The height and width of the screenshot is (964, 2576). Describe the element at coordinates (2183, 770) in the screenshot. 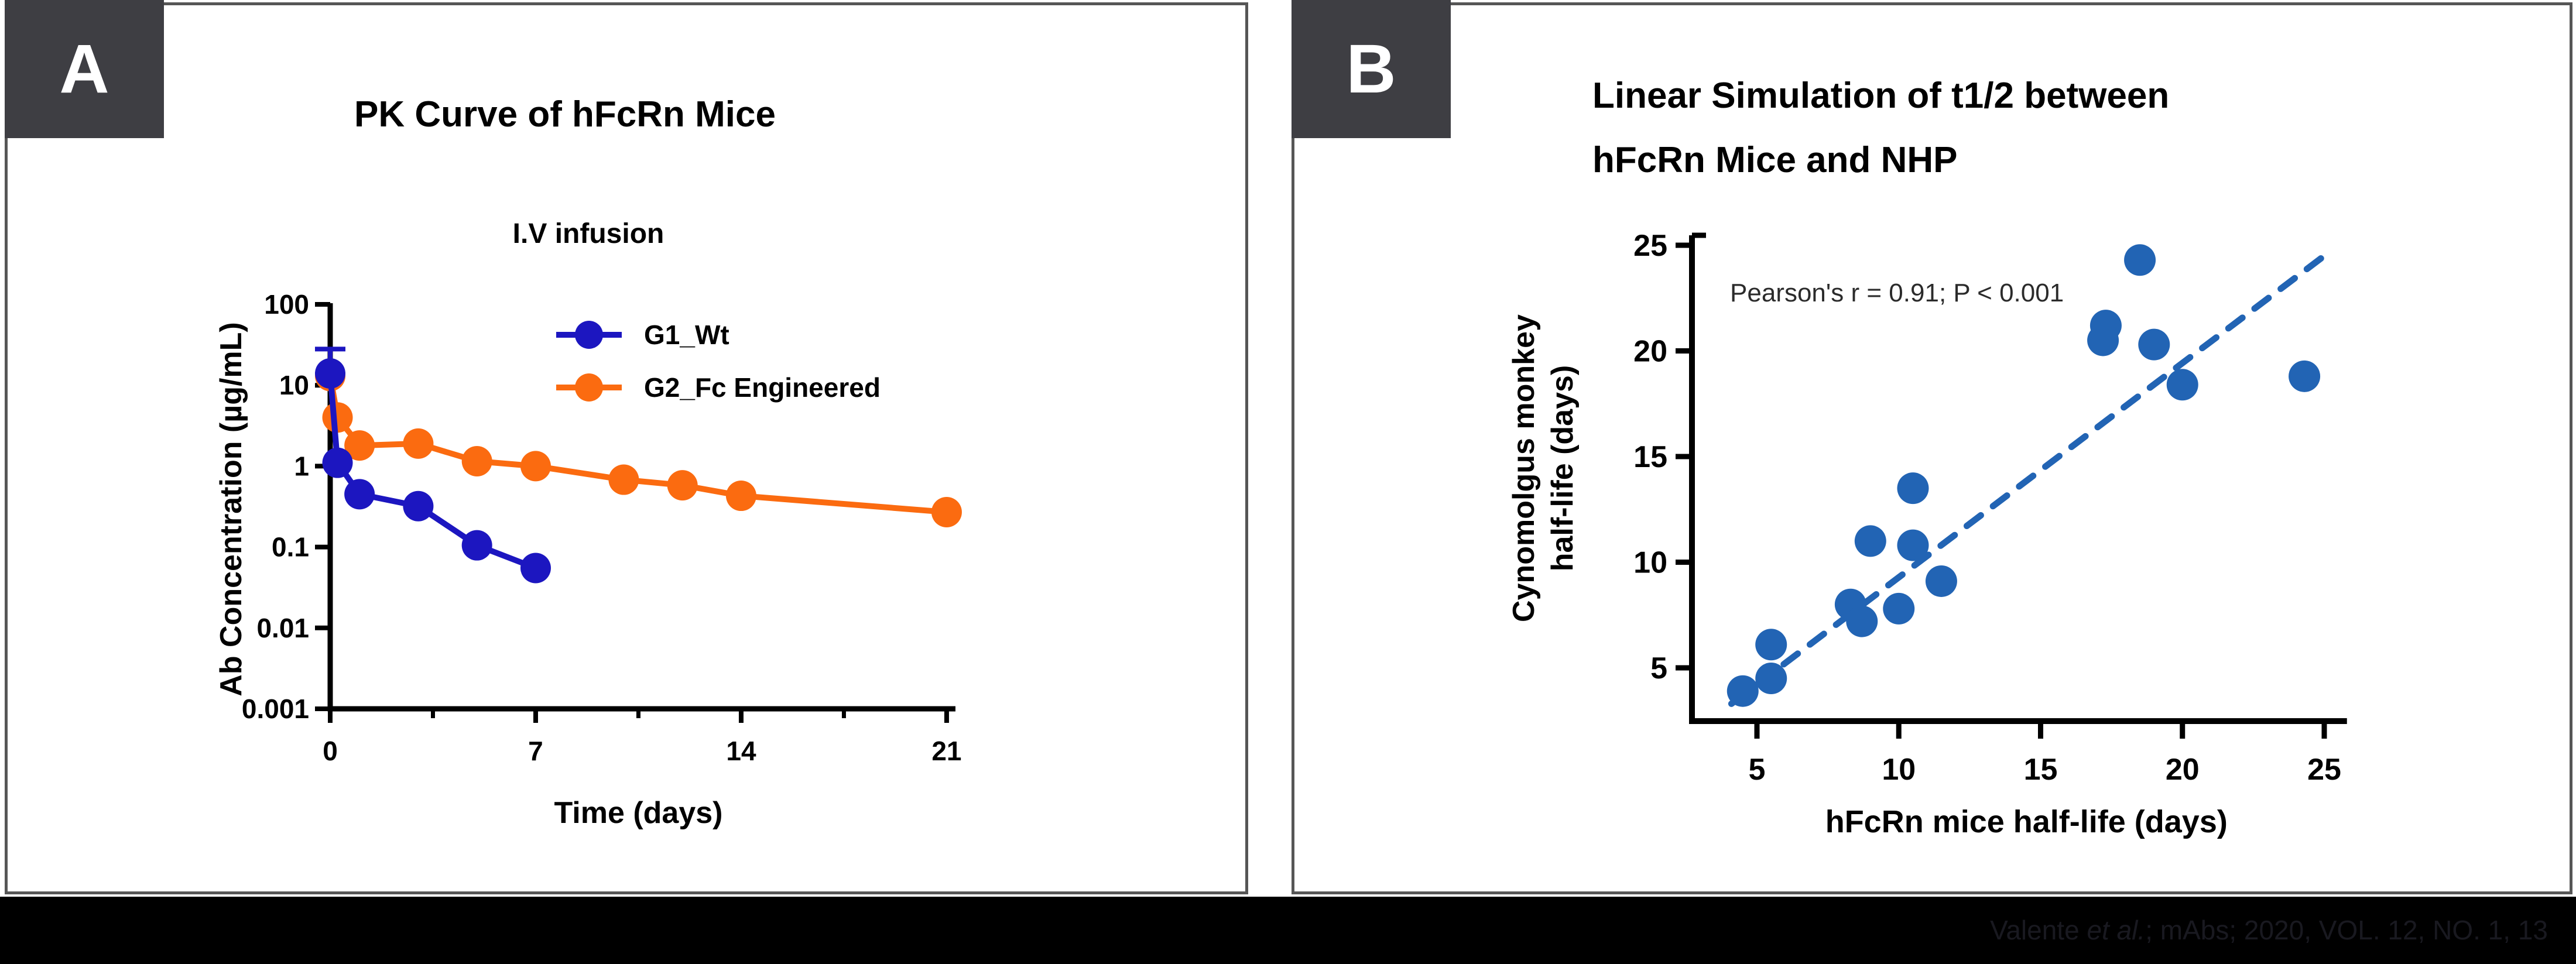

I see `scatter-x-tick-label: 20` at that location.